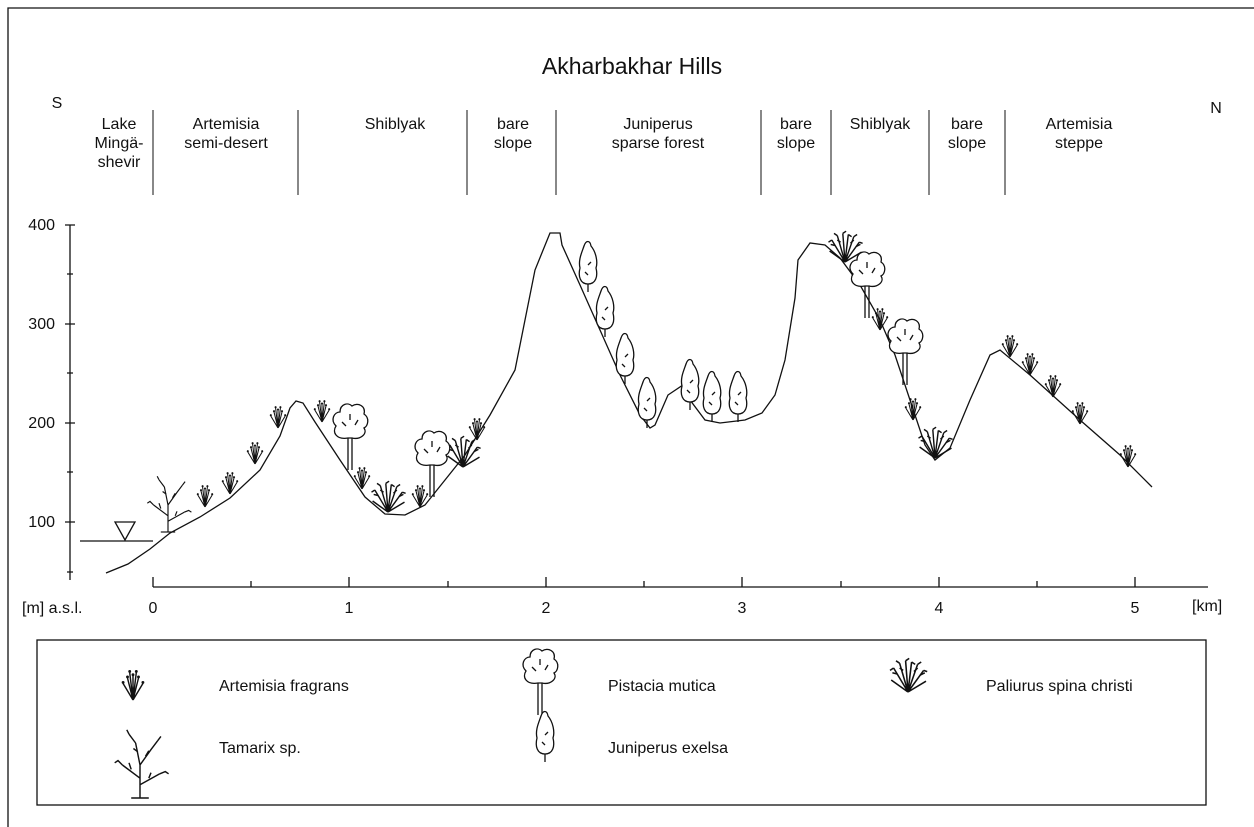  Describe the element at coordinates (662, 686) in the screenshot. I see `legend-label: Pistacia mutica` at that location.